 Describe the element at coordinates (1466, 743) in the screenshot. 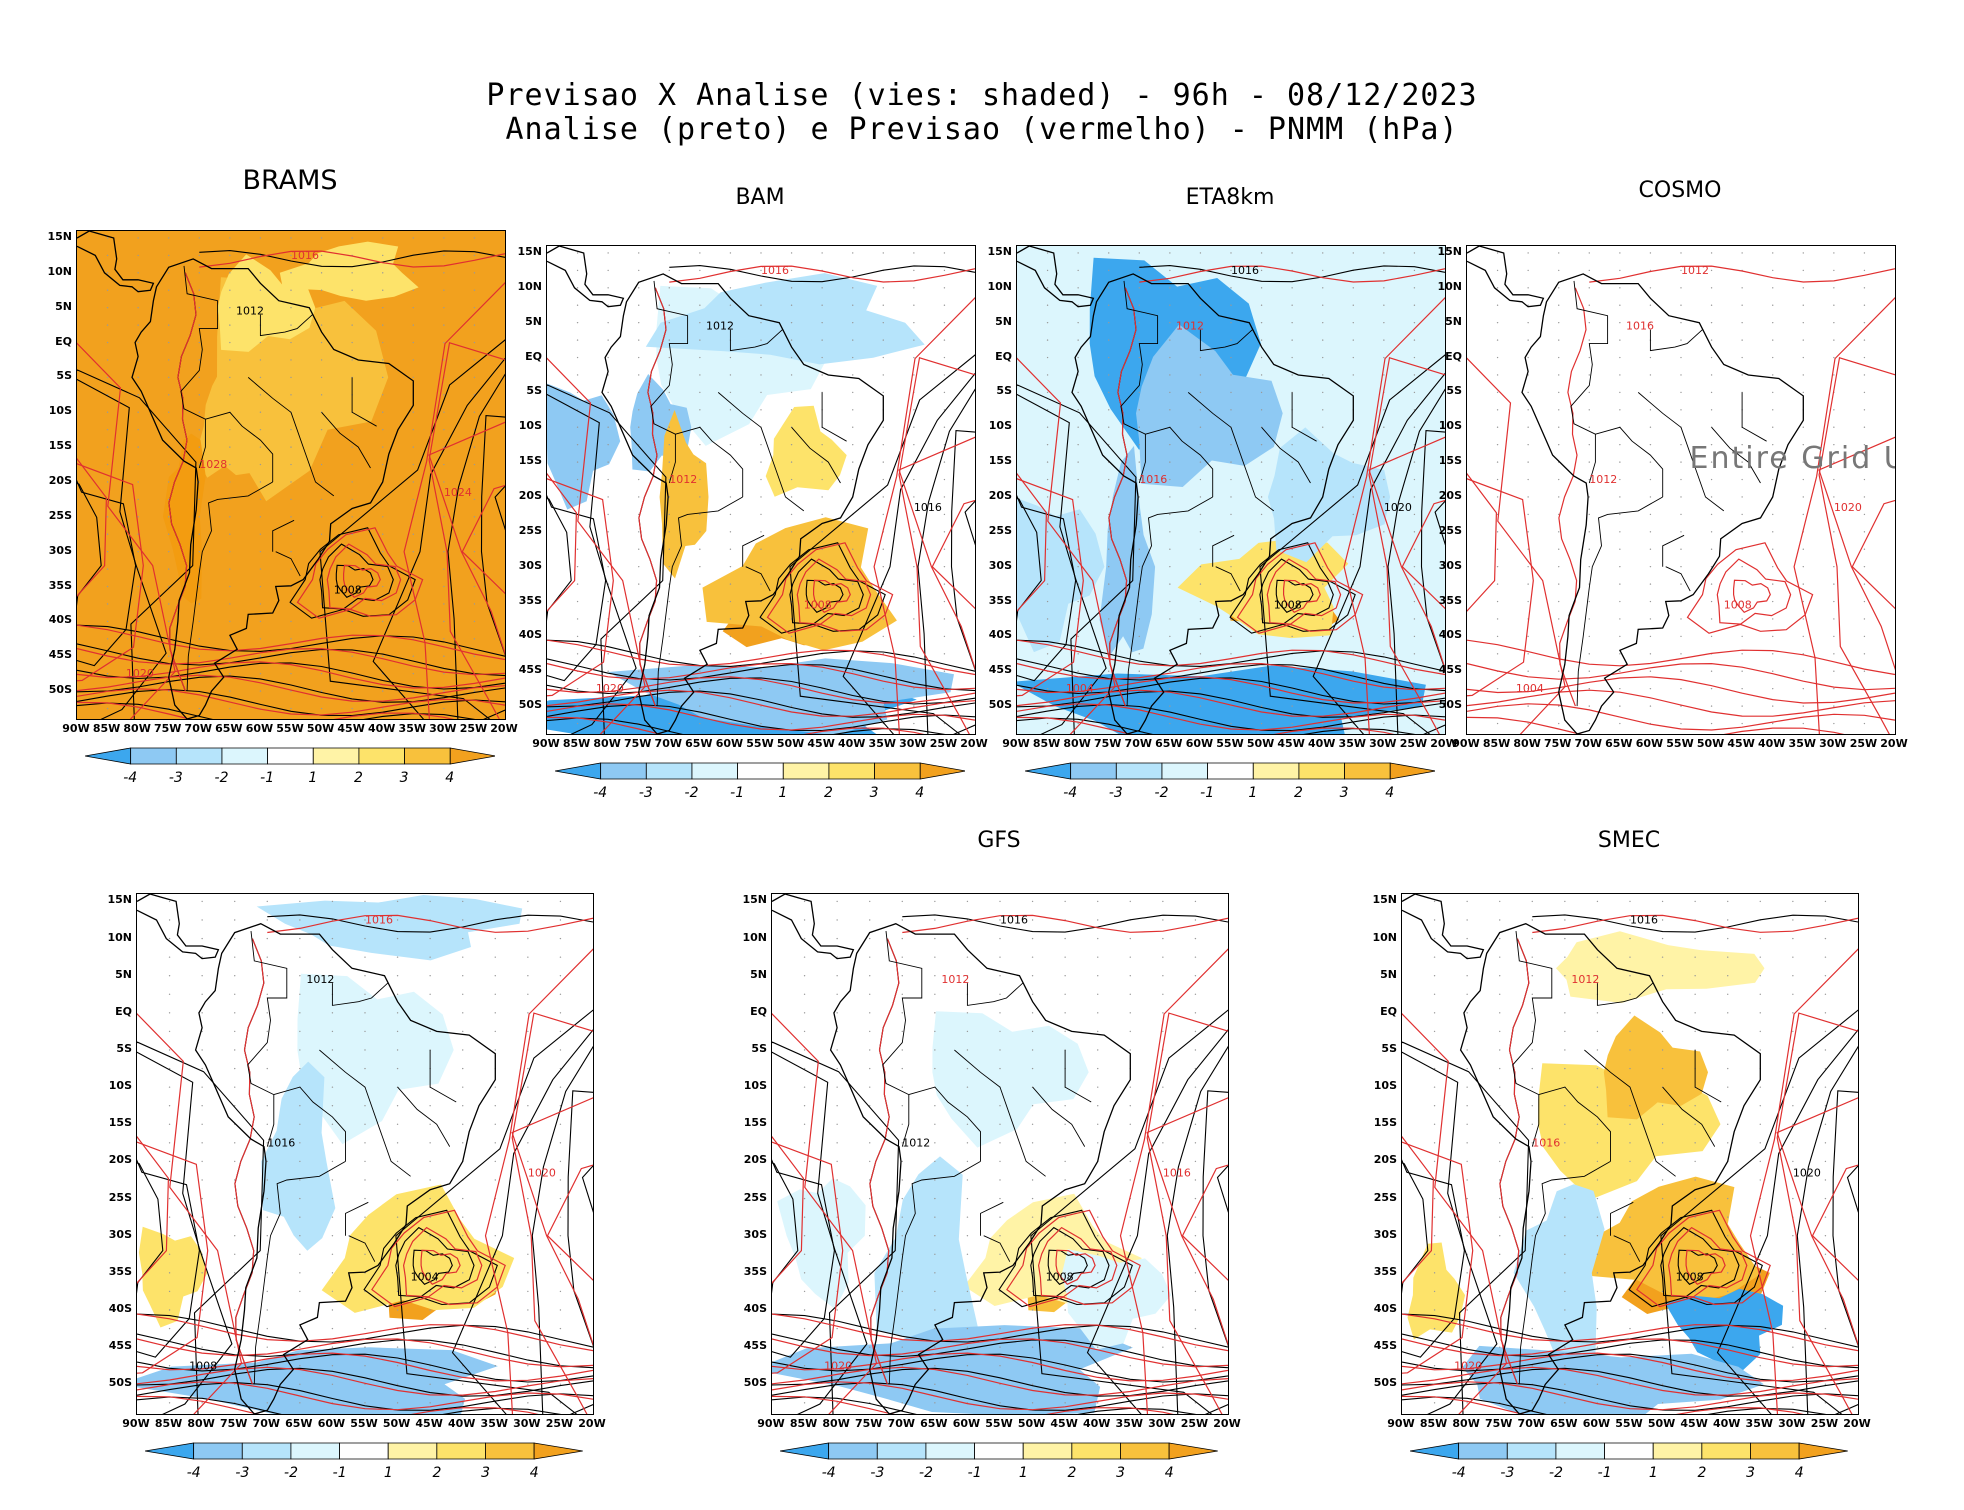

I see `lon-tick-label: 90W` at that location.